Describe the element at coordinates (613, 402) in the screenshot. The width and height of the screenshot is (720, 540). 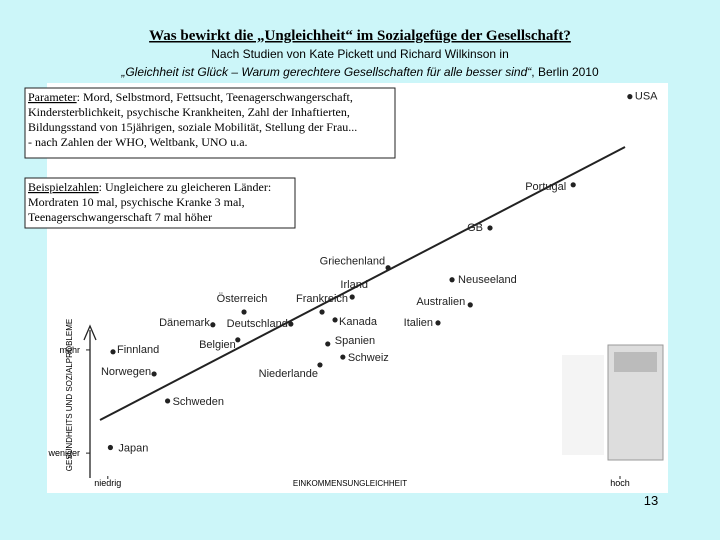
I see `book-cover` at that location.